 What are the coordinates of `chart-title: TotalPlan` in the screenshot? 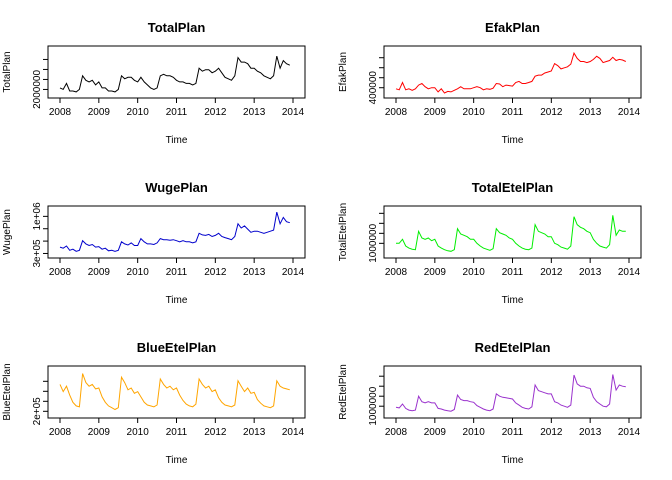 It's located at (177, 27).